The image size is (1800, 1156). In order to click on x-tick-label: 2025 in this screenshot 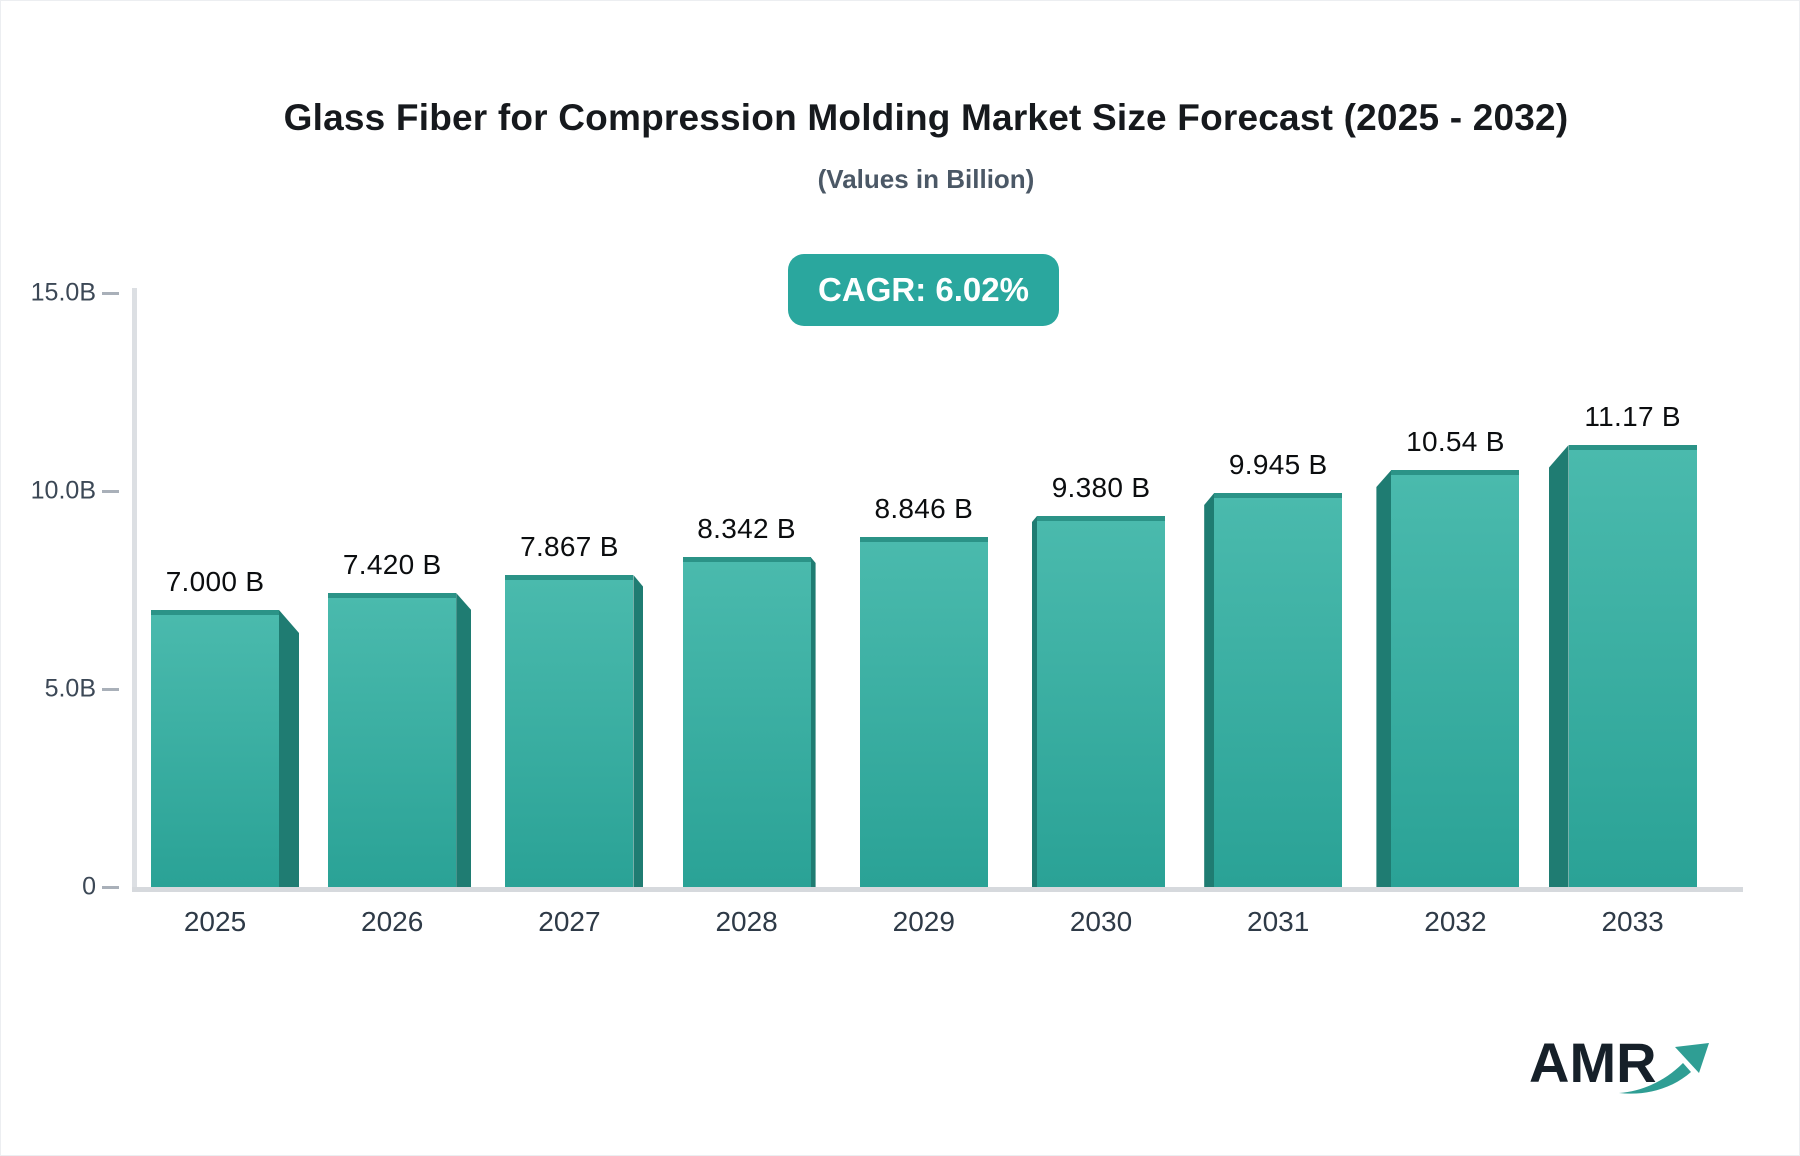, I will do `click(215, 921)`.